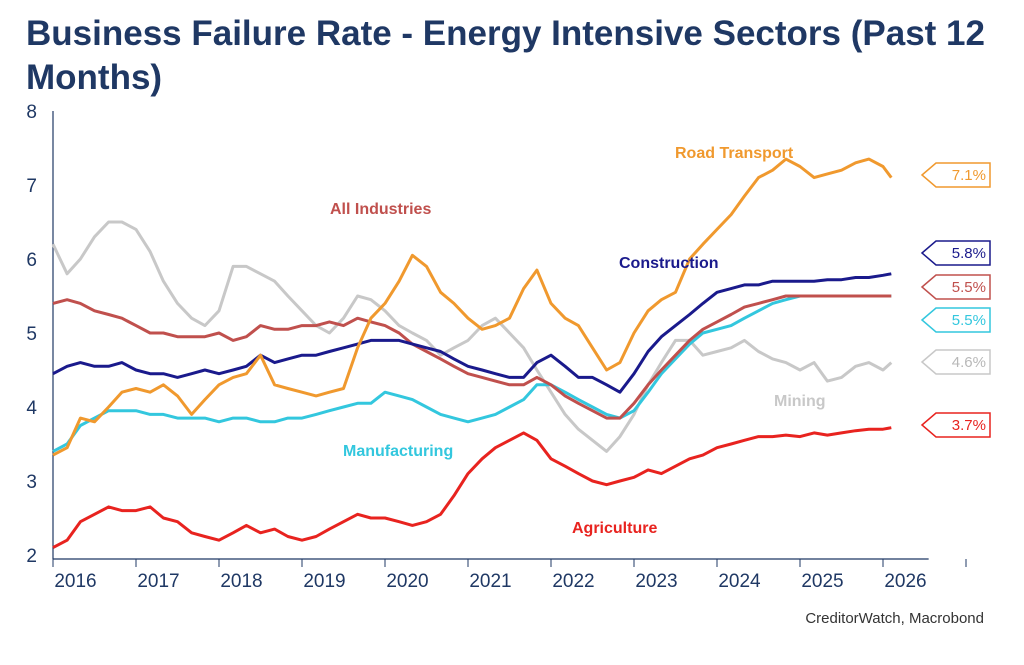 The width and height of the screenshot is (1024, 665). What do you see at coordinates (407, 581) in the screenshot?
I see `x-tick-label: 2020` at bounding box center [407, 581].